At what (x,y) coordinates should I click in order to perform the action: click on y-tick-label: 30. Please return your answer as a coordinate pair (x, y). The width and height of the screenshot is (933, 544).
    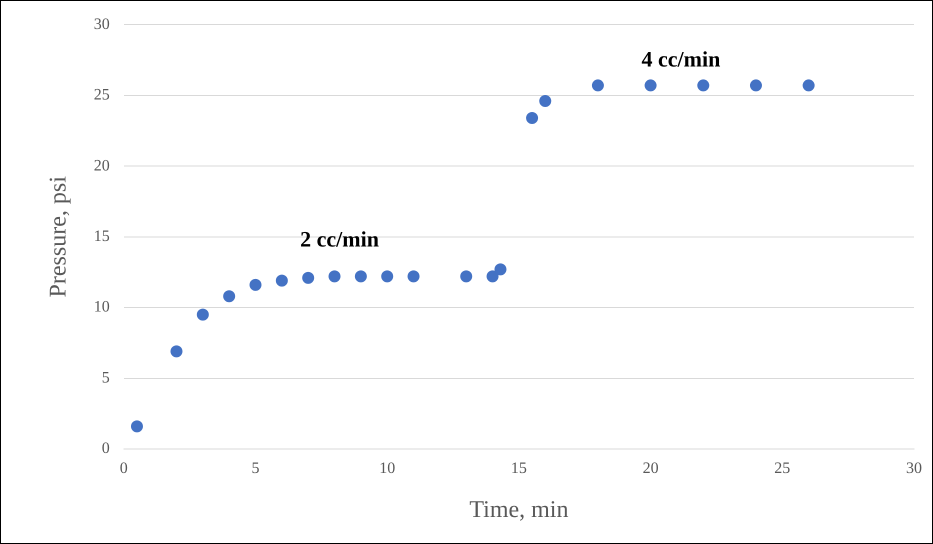
    Looking at the image, I should click on (102, 24).